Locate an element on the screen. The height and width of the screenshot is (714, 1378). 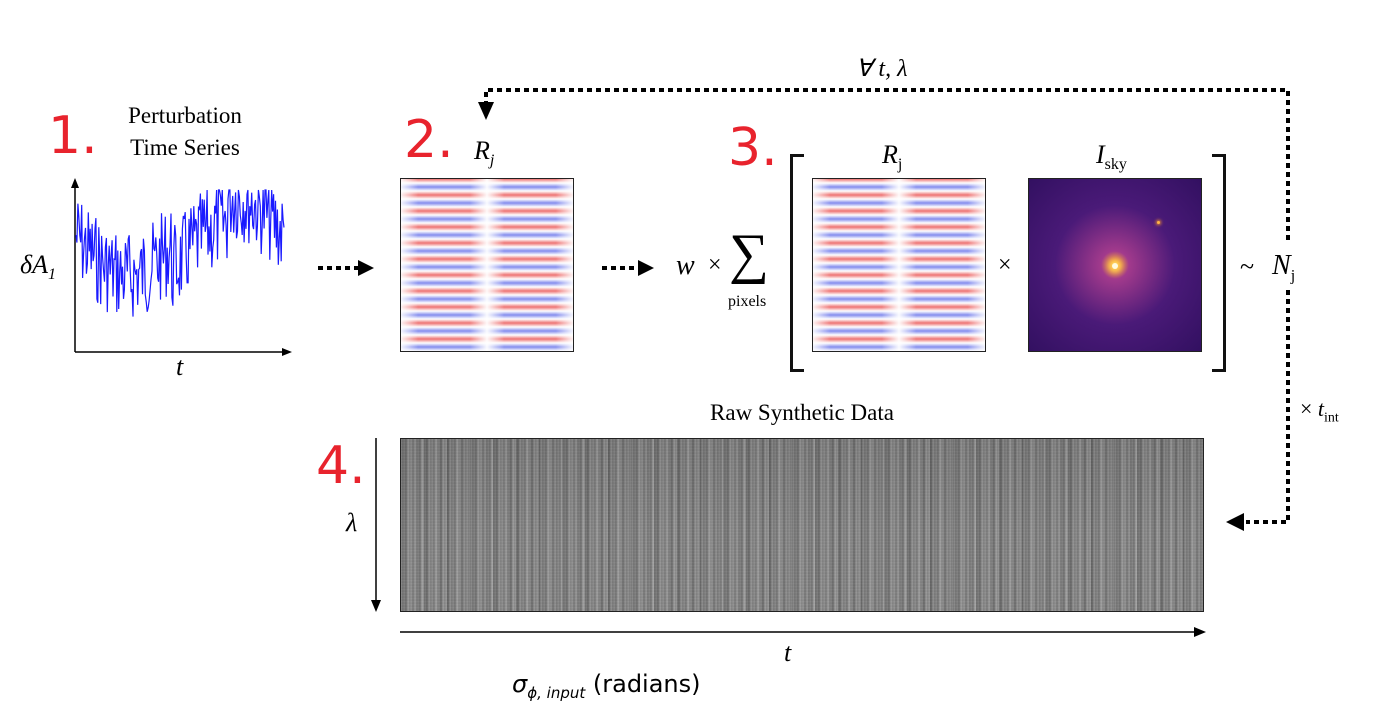
panel3-n-label-sub: j is located at coordinates (1293, 276).